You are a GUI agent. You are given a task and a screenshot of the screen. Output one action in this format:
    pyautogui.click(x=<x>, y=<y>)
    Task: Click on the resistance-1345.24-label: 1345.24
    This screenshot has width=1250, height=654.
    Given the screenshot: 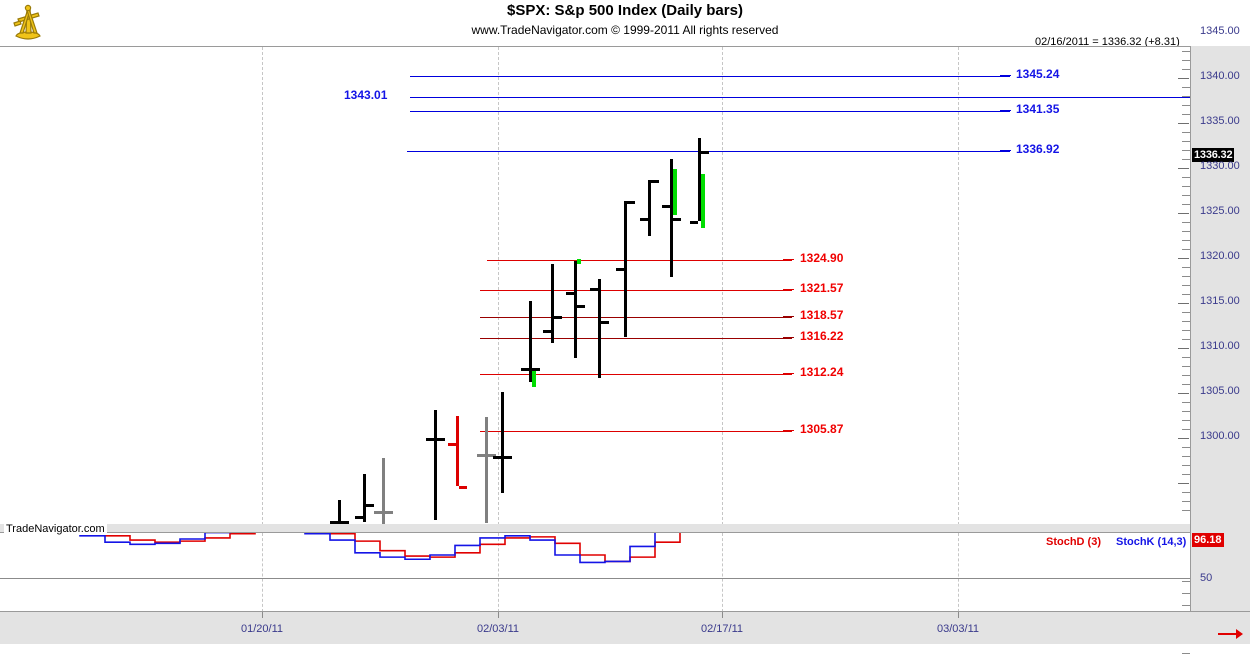 What is the action you would take?
    pyautogui.click(x=1038, y=74)
    